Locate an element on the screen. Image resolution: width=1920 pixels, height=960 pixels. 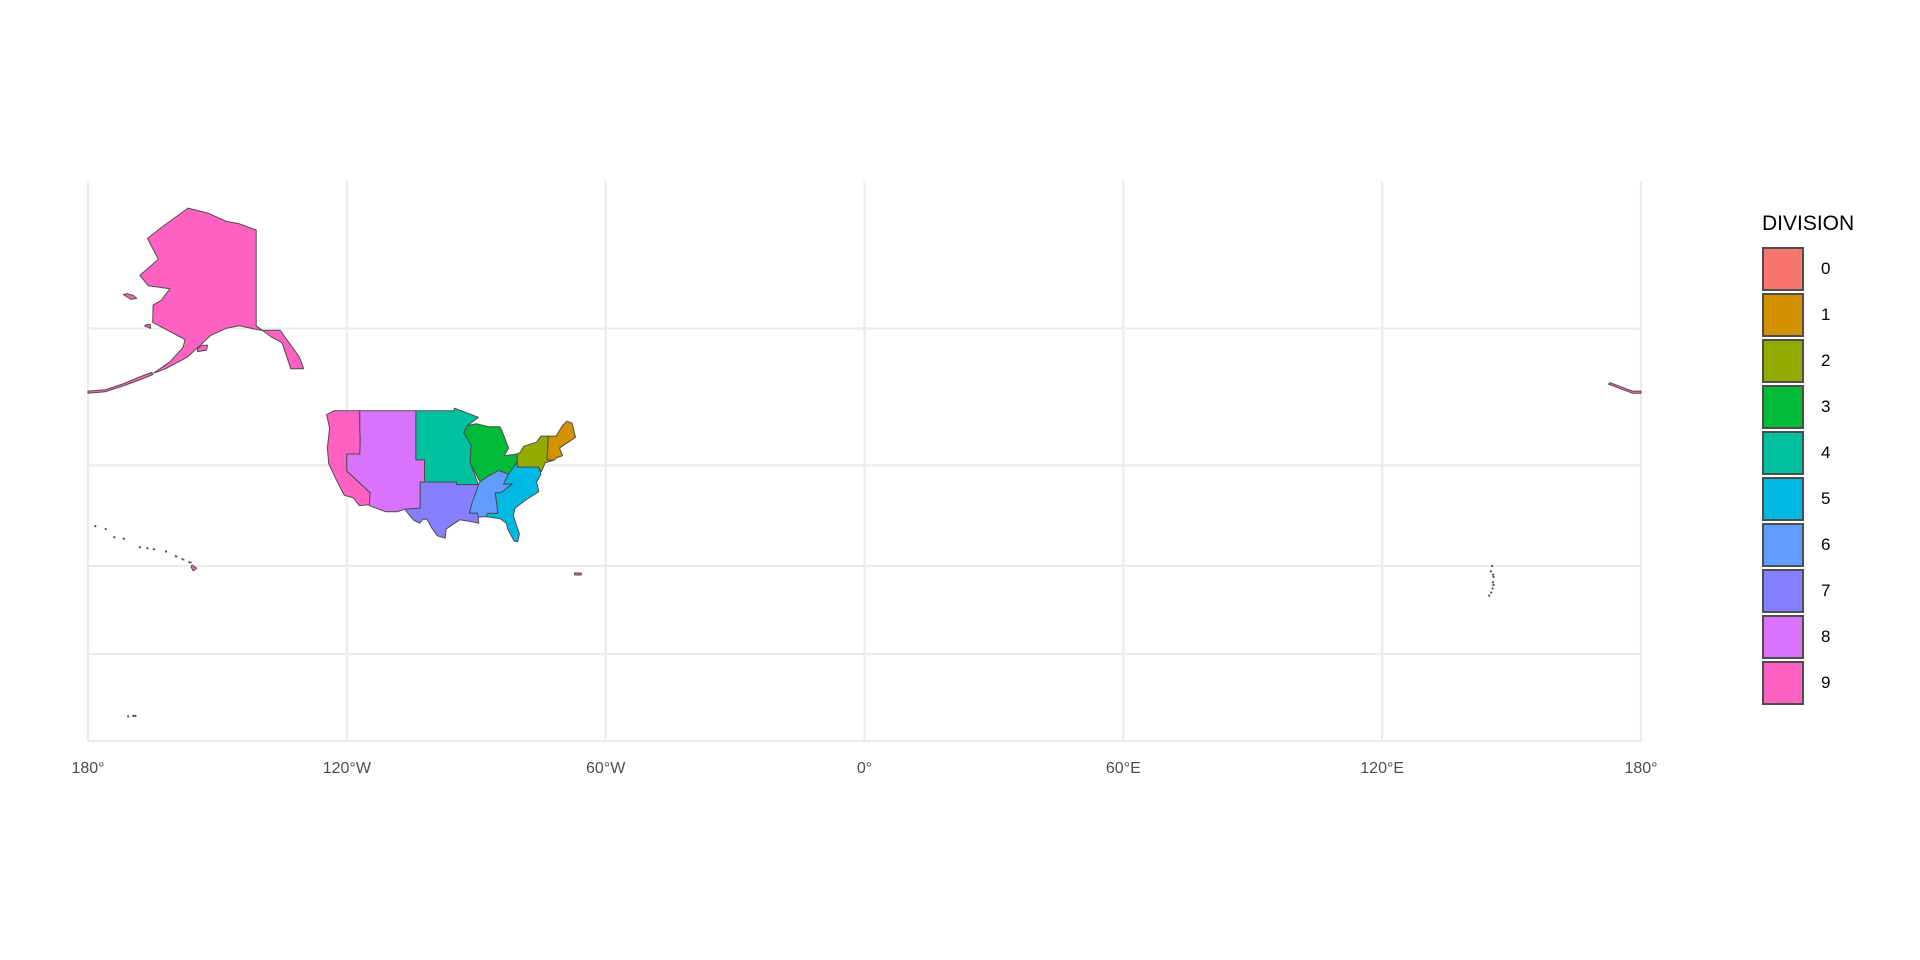
legend-item-2: 2 is located at coordinates (1808, 361).